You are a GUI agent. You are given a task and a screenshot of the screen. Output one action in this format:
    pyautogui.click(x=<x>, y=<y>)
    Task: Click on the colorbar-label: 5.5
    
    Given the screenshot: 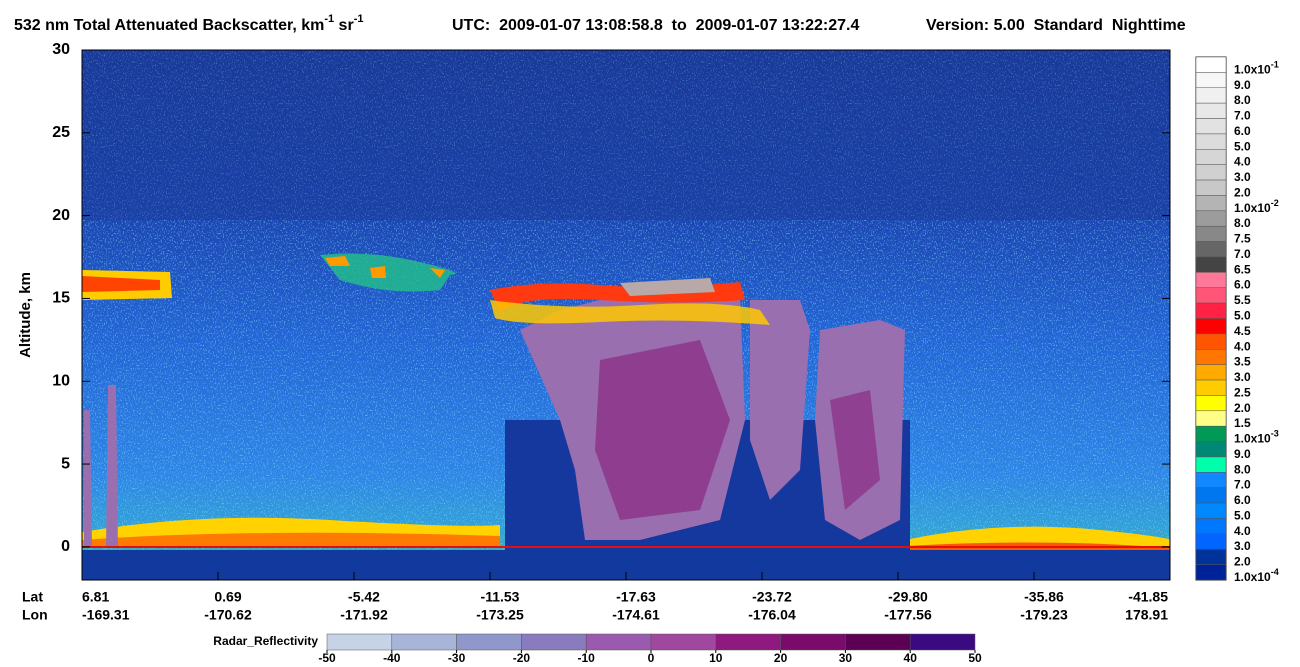 What is the action you would take?
    pyautogui.click(x=1242, y=300)
    